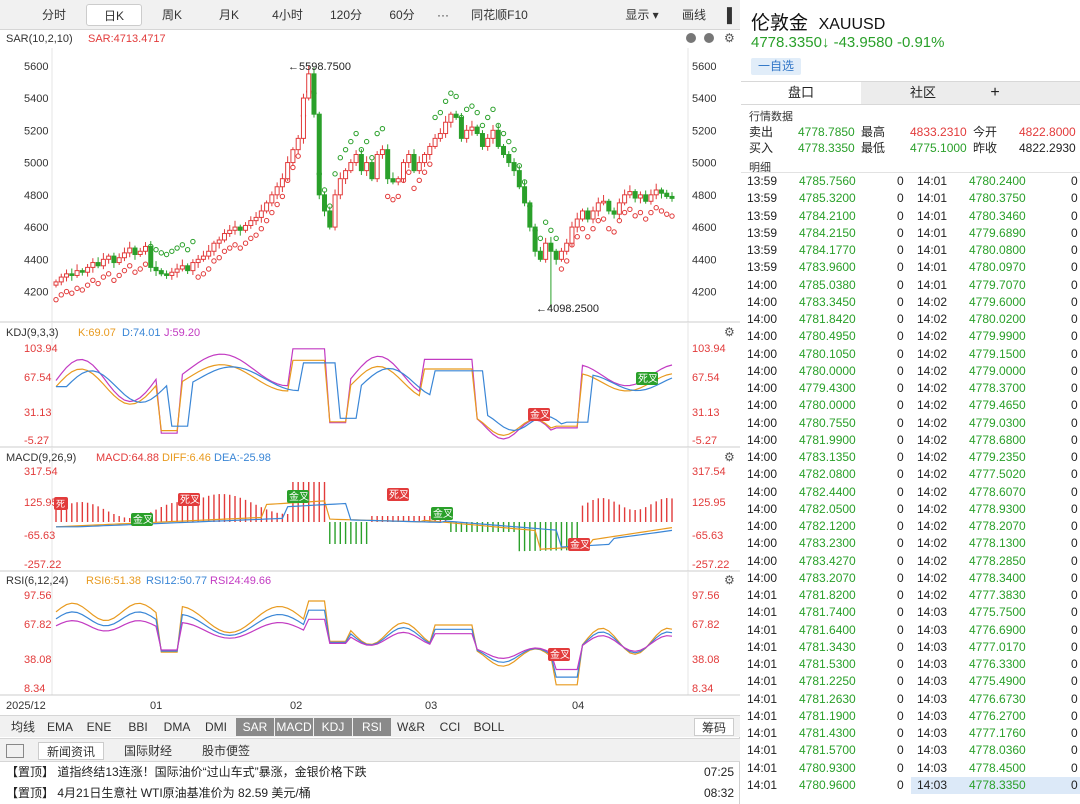  What do you see at coordinates (827, 698) in the screenshot?
I see `trade-cell: 4781.2630` at bounding box center [827, 698].